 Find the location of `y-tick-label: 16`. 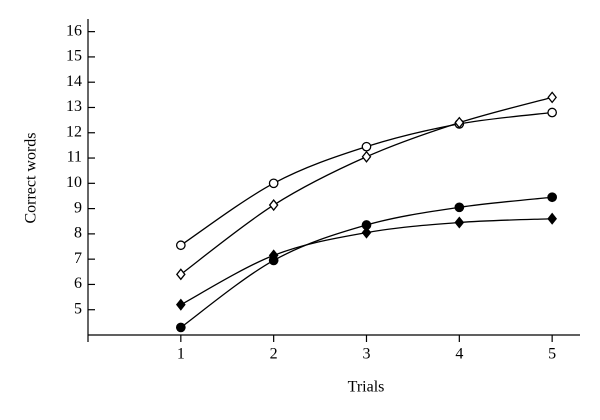

y-tick-label: 16 is located at coordinates (74, 30).